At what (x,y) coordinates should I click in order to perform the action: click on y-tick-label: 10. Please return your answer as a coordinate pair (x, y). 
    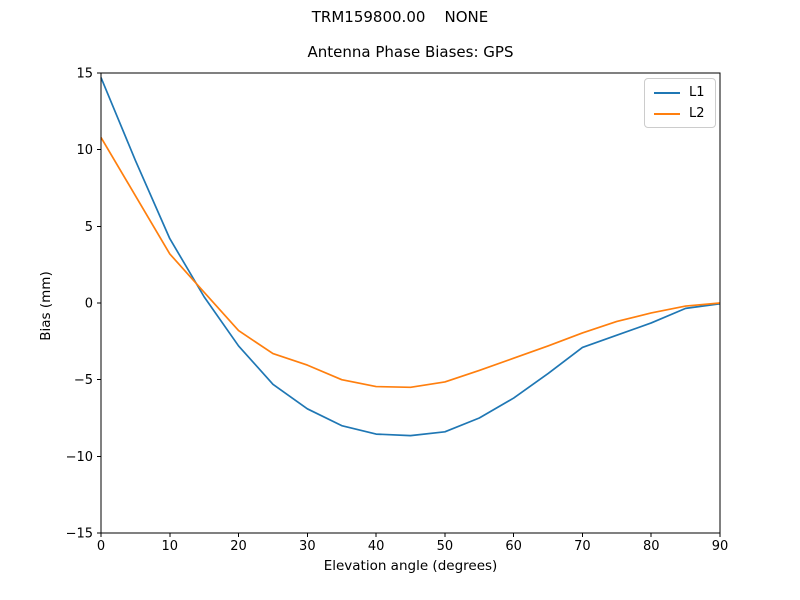
    Looking at the image, I should click on (84, 150).